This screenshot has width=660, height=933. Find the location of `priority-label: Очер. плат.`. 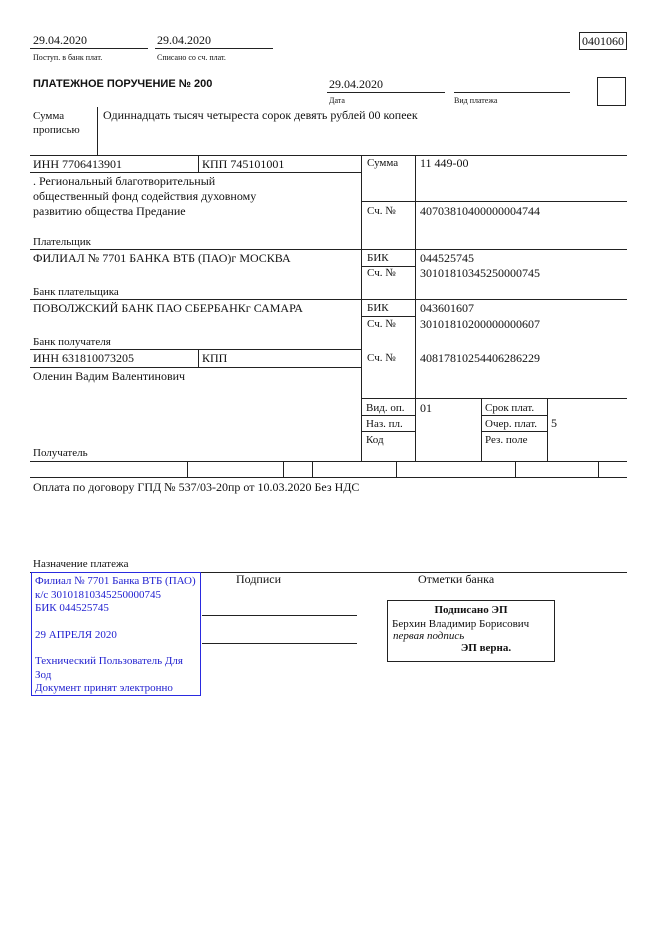

priority-label: Очер. плат. is located at coordinates (511, 424).